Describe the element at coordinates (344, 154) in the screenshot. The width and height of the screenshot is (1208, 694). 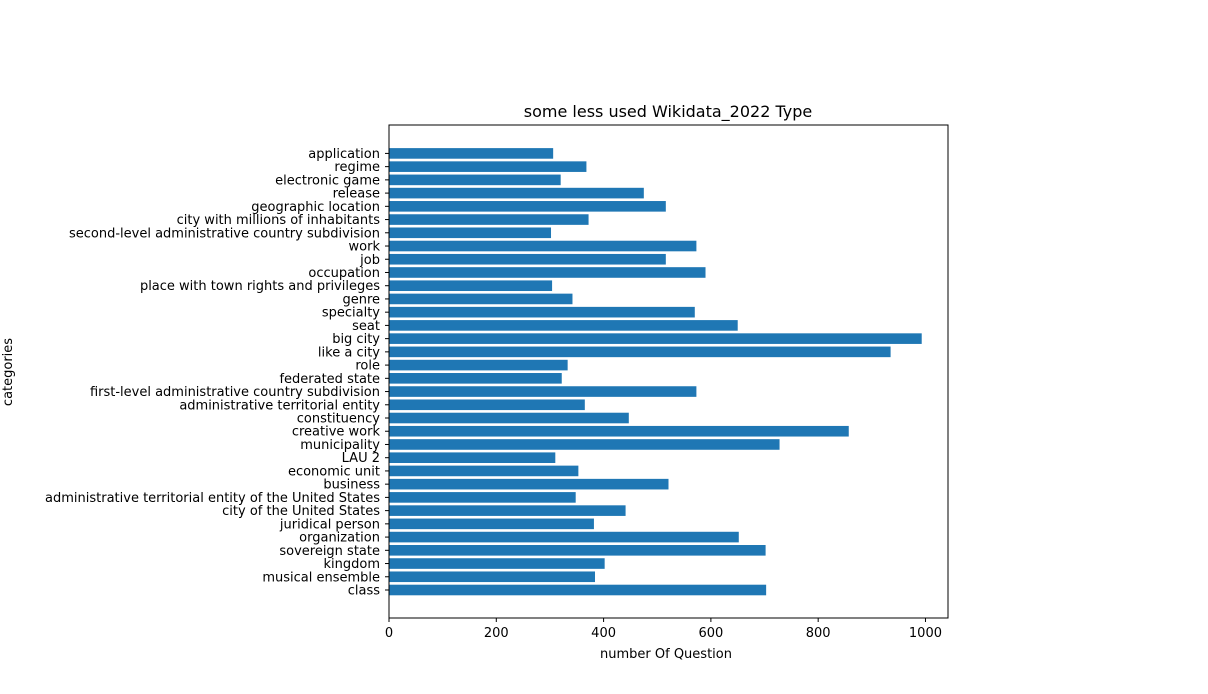
I see `y-tick-label: application` at that location.